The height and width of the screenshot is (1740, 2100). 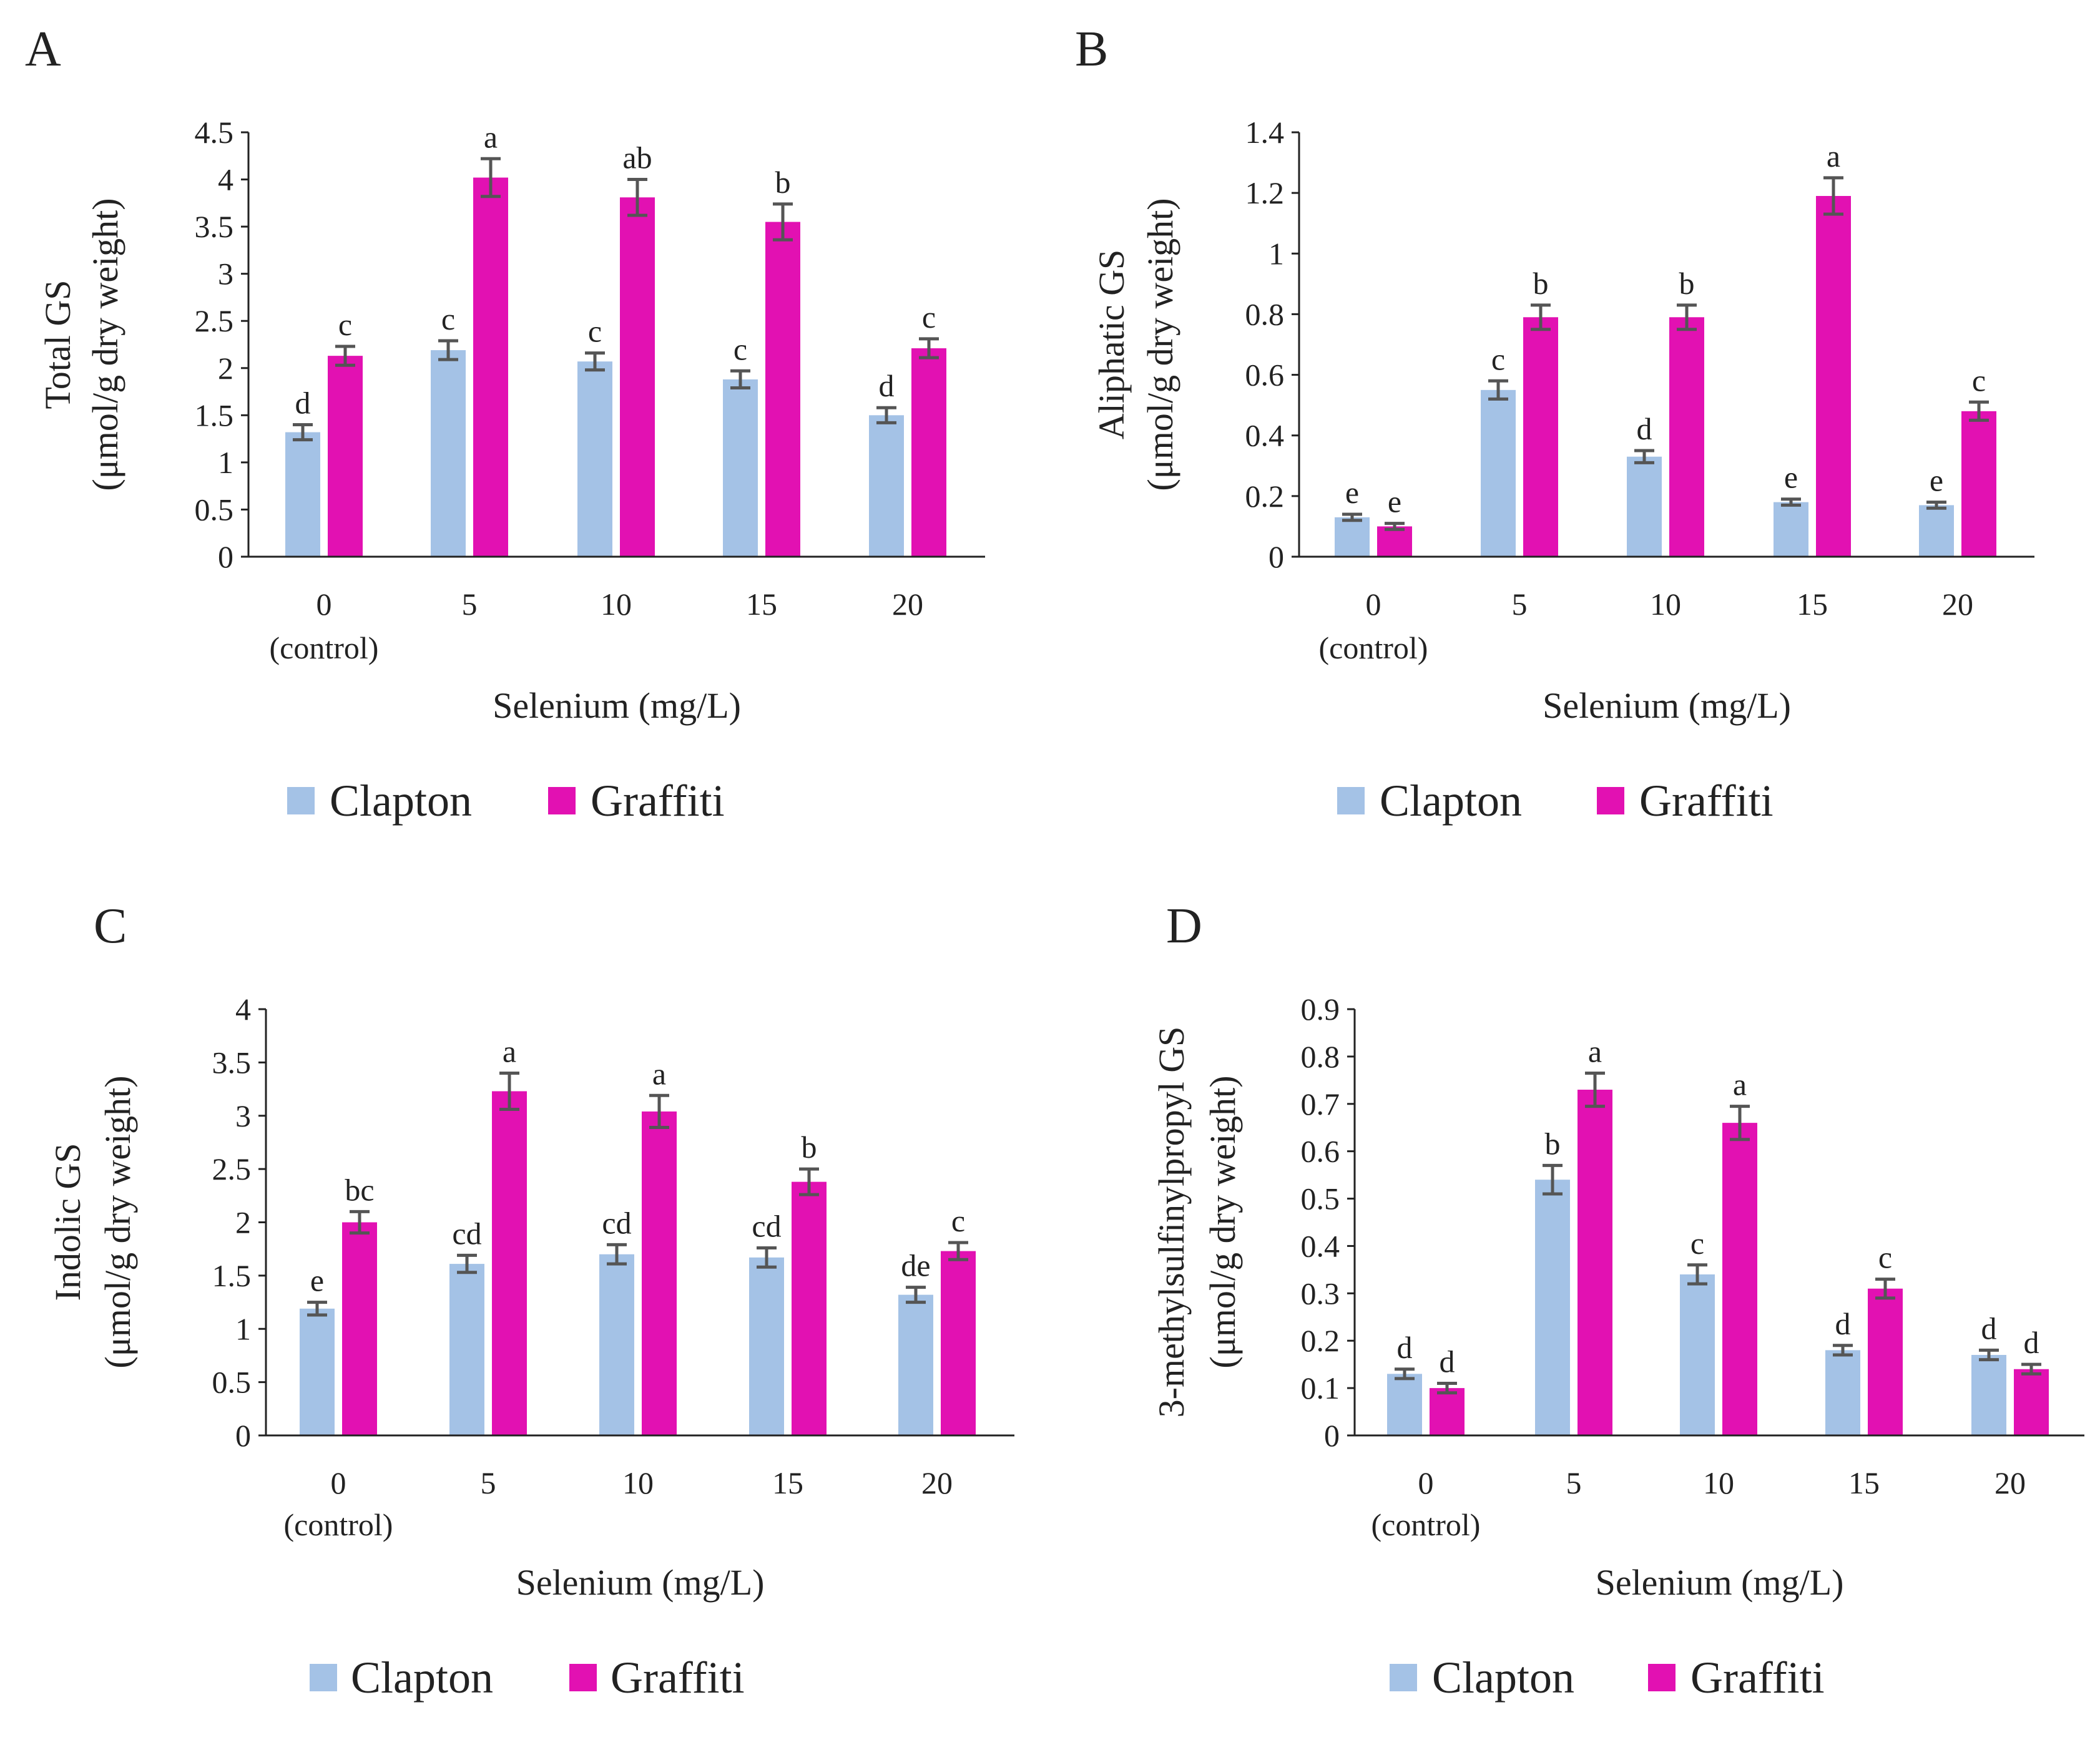 I want to click on y-tick-label: 0.9, so click(x=1321, y=1010).